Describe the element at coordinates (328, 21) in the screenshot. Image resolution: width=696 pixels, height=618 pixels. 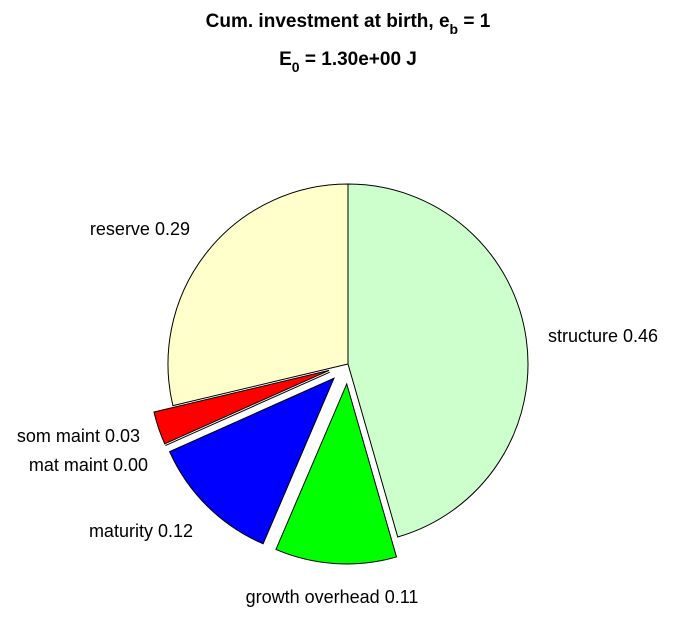
I see `title-text: Cum. investment at birth, e` at that location.